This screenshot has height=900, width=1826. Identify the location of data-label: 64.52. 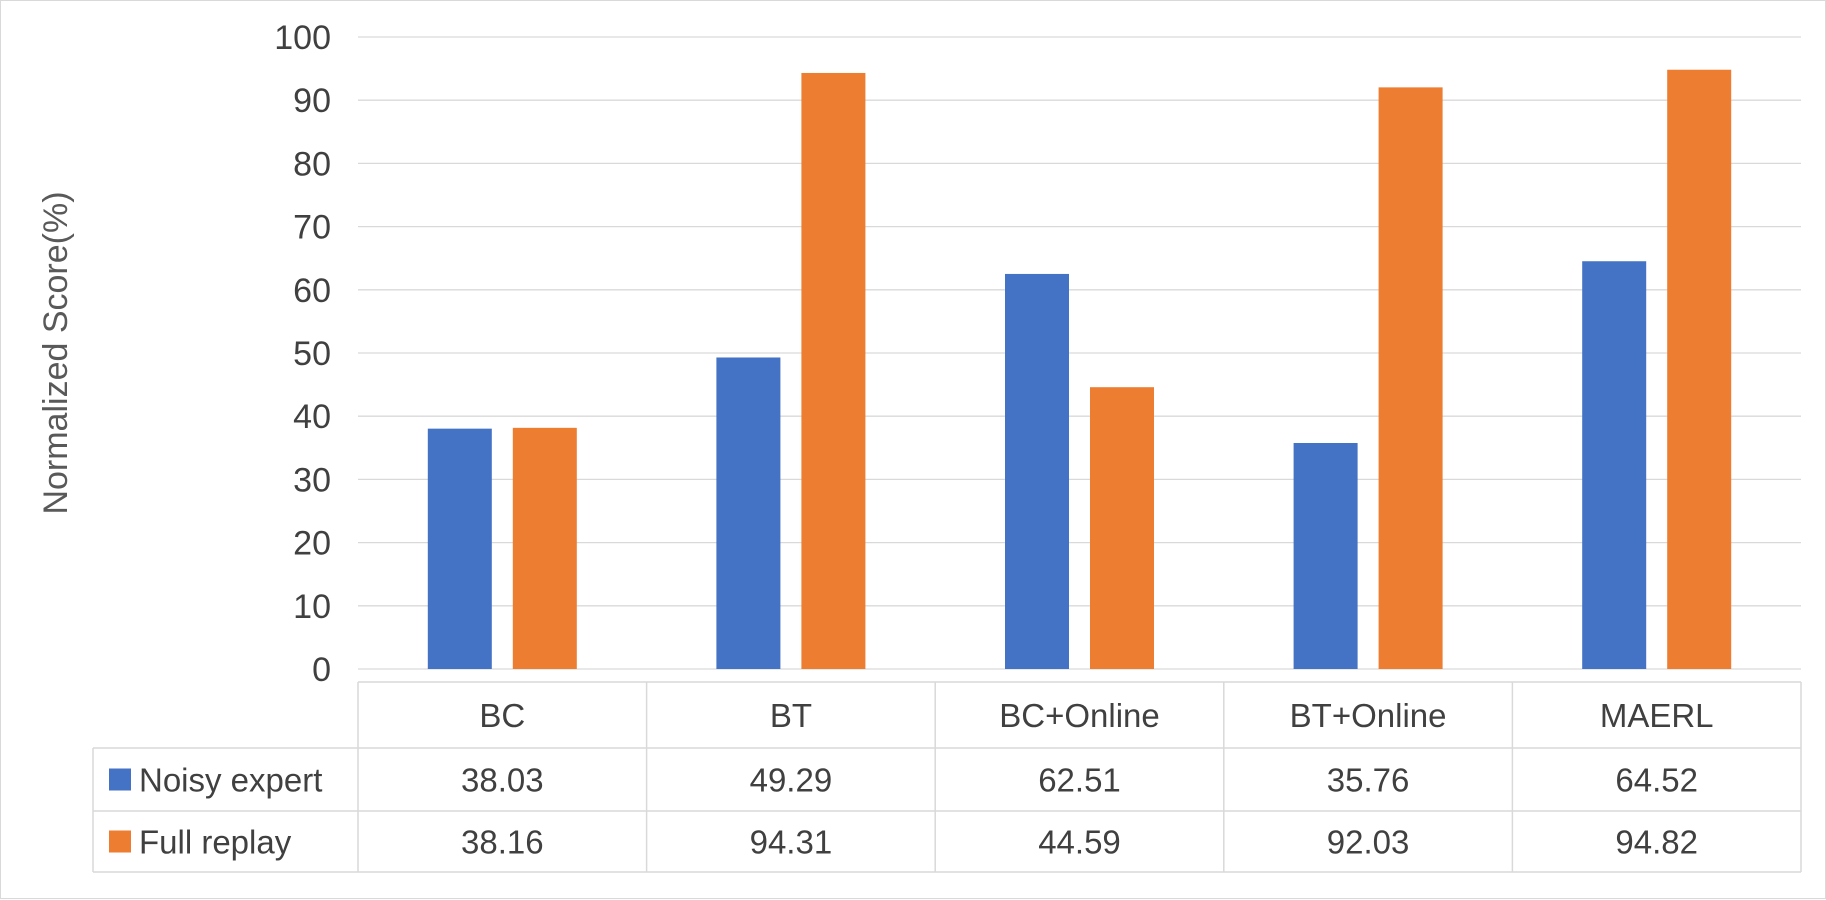
(1656, 780).